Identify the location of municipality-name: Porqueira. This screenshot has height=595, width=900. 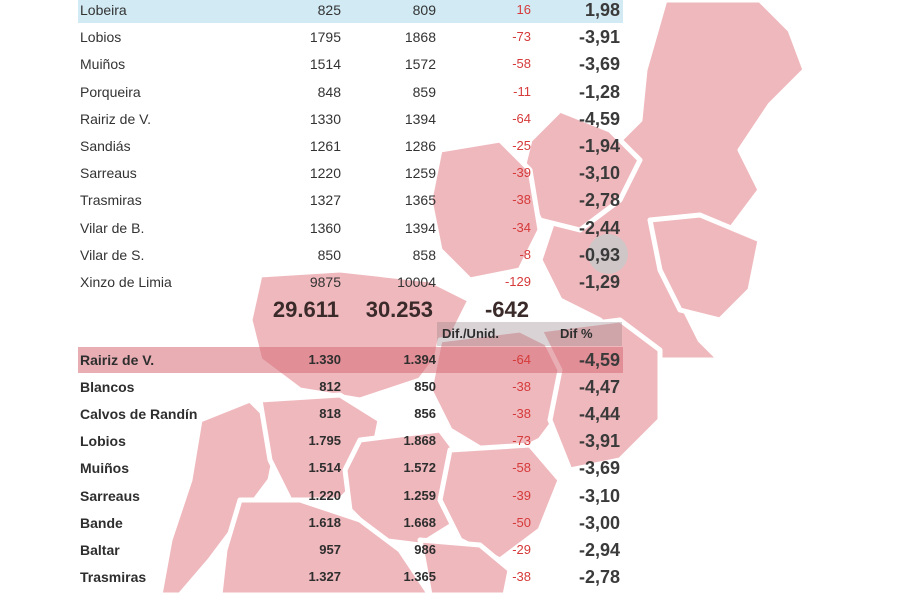
(110, 91).